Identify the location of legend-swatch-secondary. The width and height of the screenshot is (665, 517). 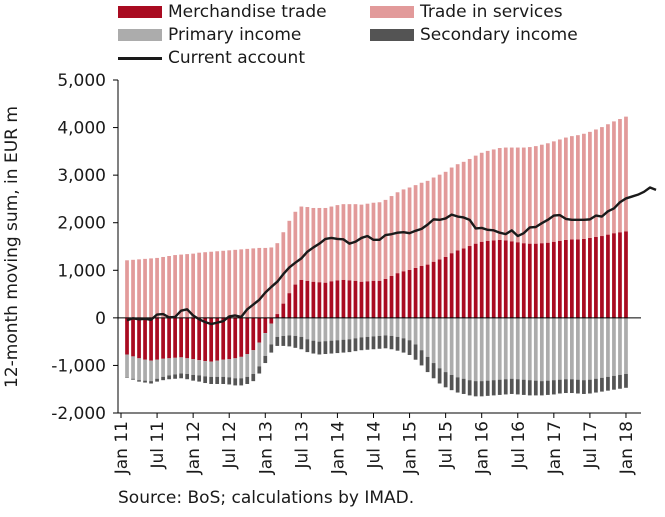
(392, 35).